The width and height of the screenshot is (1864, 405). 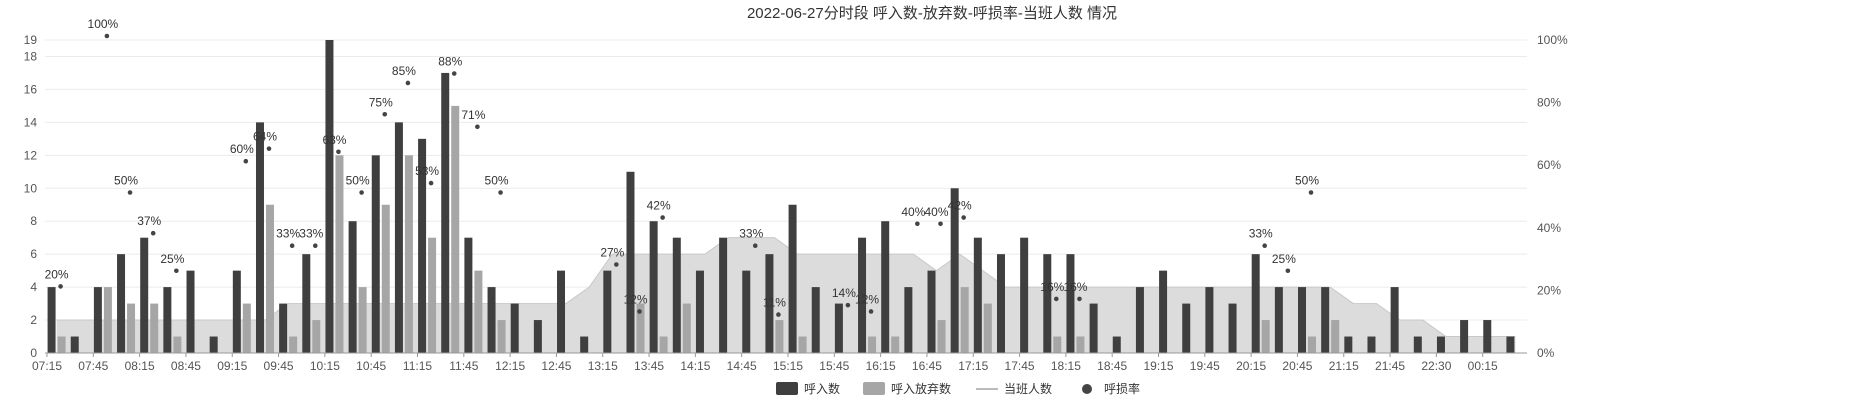 What do you see at coordinates (242, 149) in the screenshot?
I see `loss-rate-label: 60%` at bounding box center [242, 149].